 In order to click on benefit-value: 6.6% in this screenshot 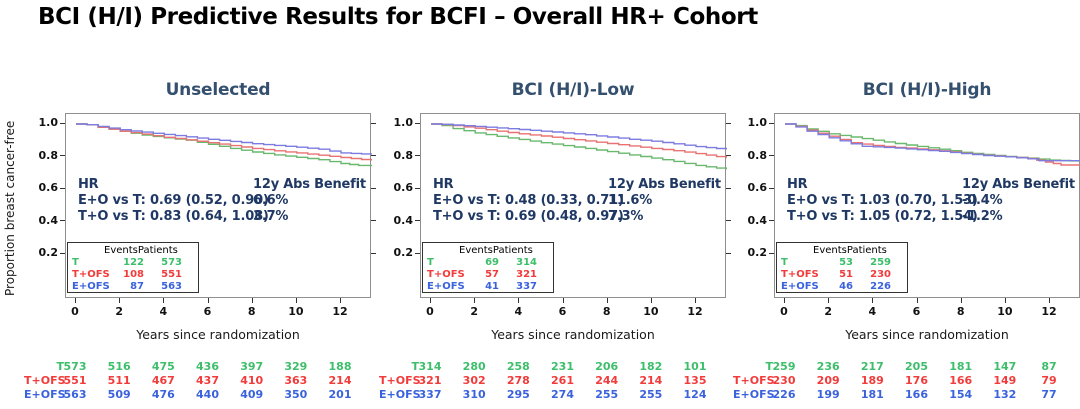, I will do `click(271, 200)`.